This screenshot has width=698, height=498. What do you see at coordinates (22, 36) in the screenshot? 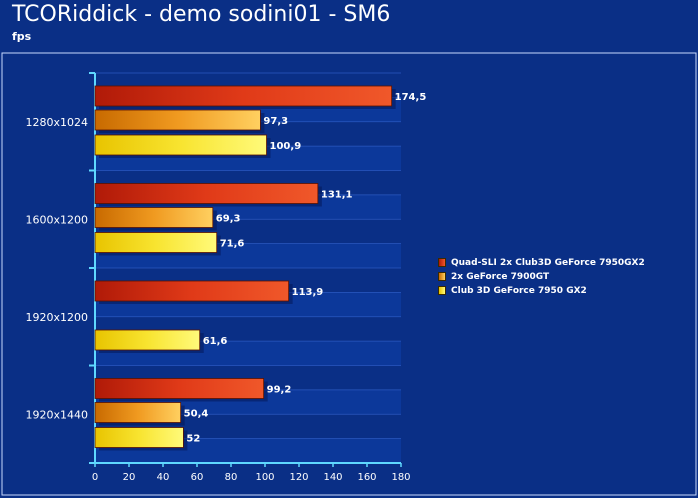
I see `chart-subtitle: fps` at bounding box center [22, 36].